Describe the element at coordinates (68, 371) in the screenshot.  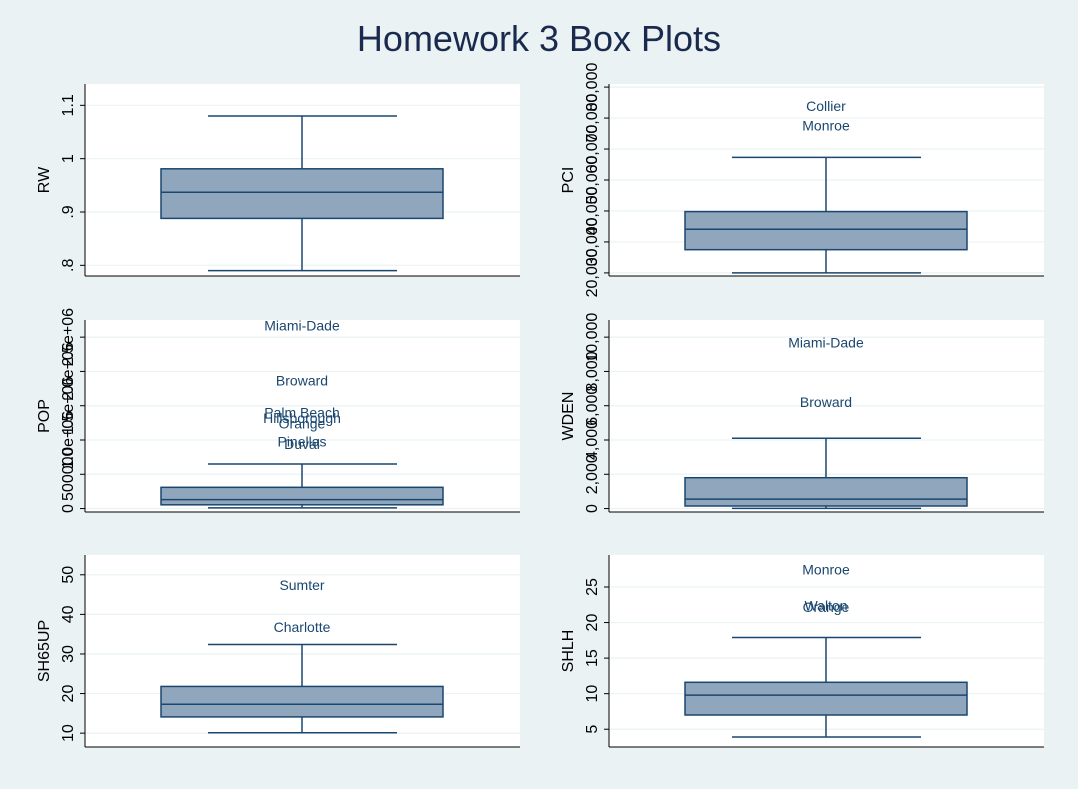
I see `y-tick-label: 2.0e+06` at that location.